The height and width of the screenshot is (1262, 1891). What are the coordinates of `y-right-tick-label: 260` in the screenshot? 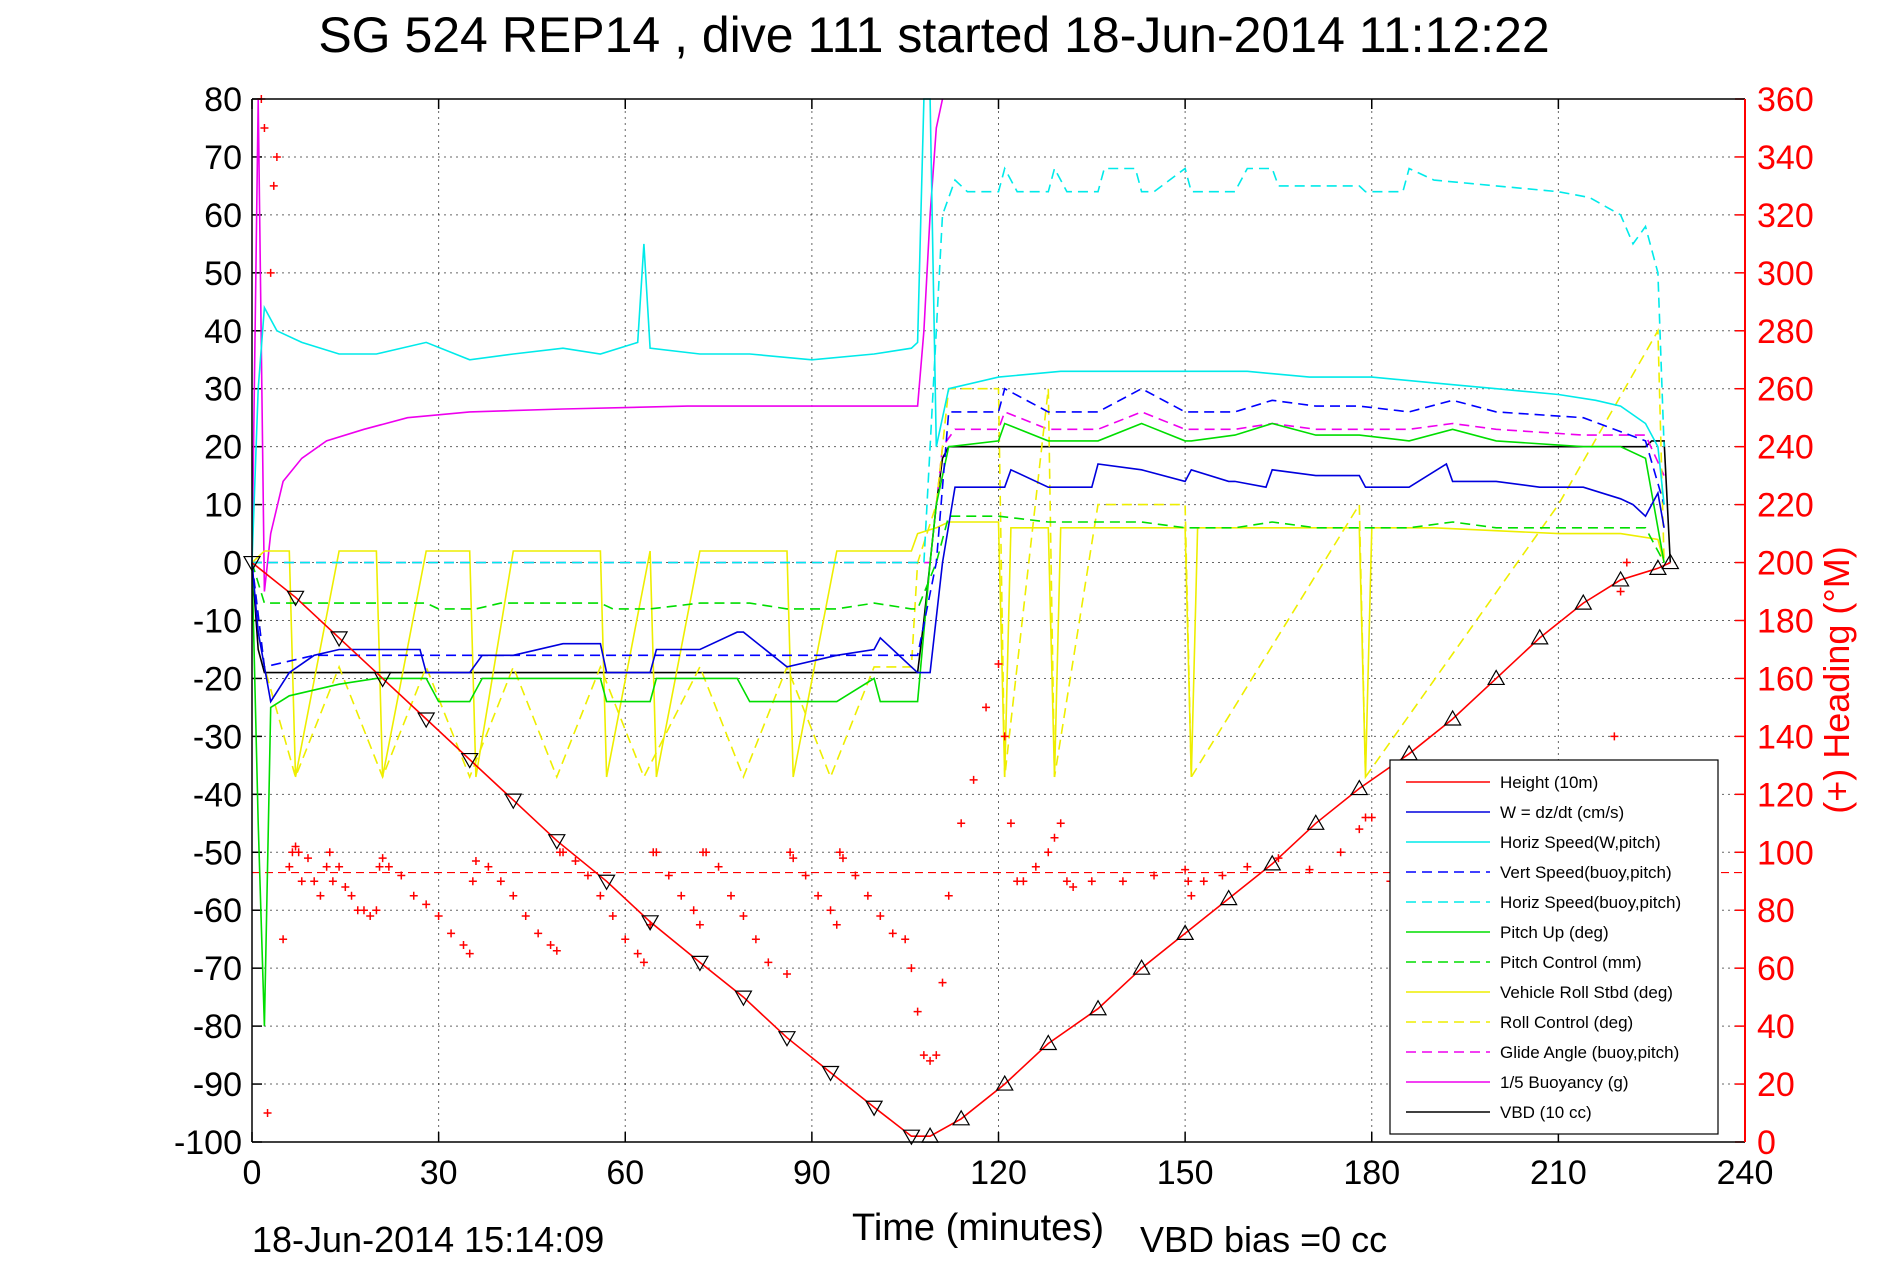 It's located at (1785, 390).